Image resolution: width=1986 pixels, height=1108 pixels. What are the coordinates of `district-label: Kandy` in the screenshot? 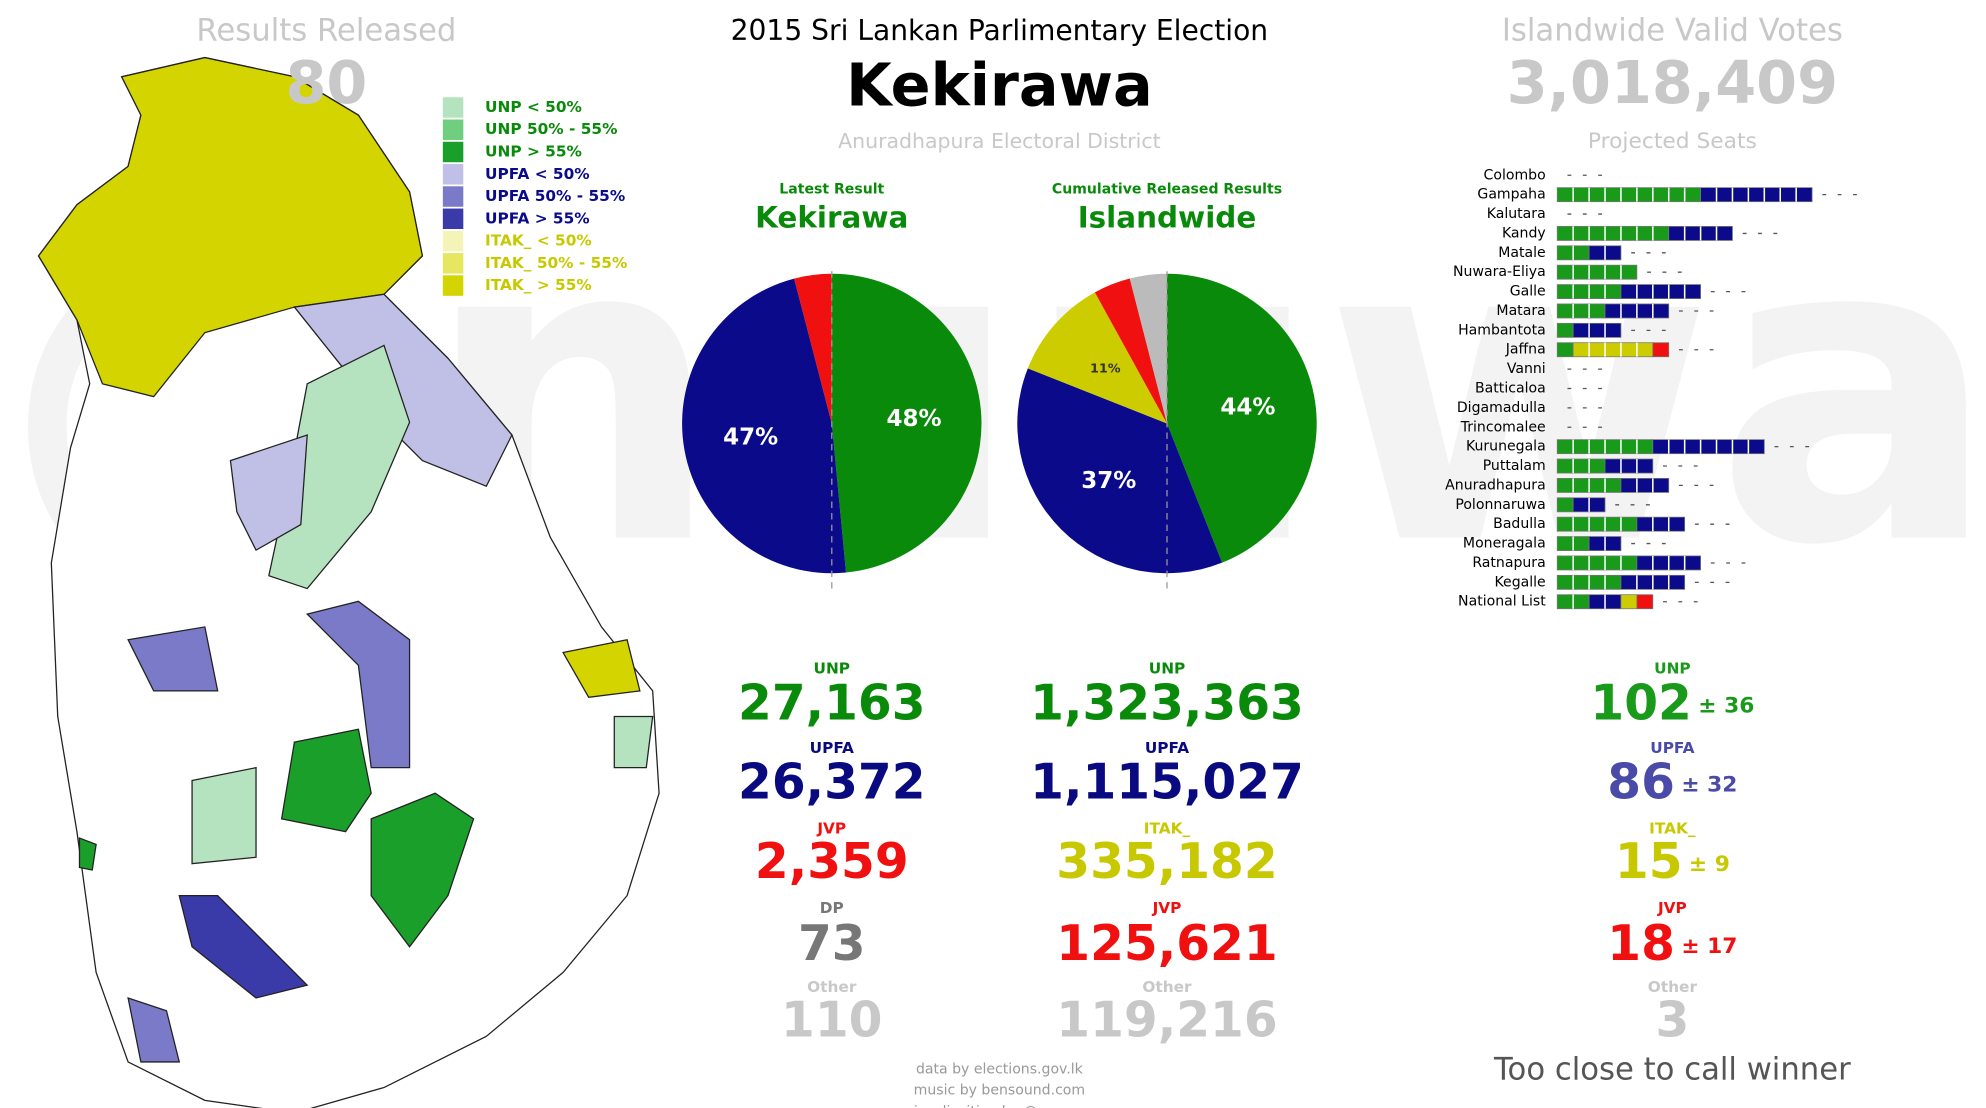 It's located at (1524, 233).